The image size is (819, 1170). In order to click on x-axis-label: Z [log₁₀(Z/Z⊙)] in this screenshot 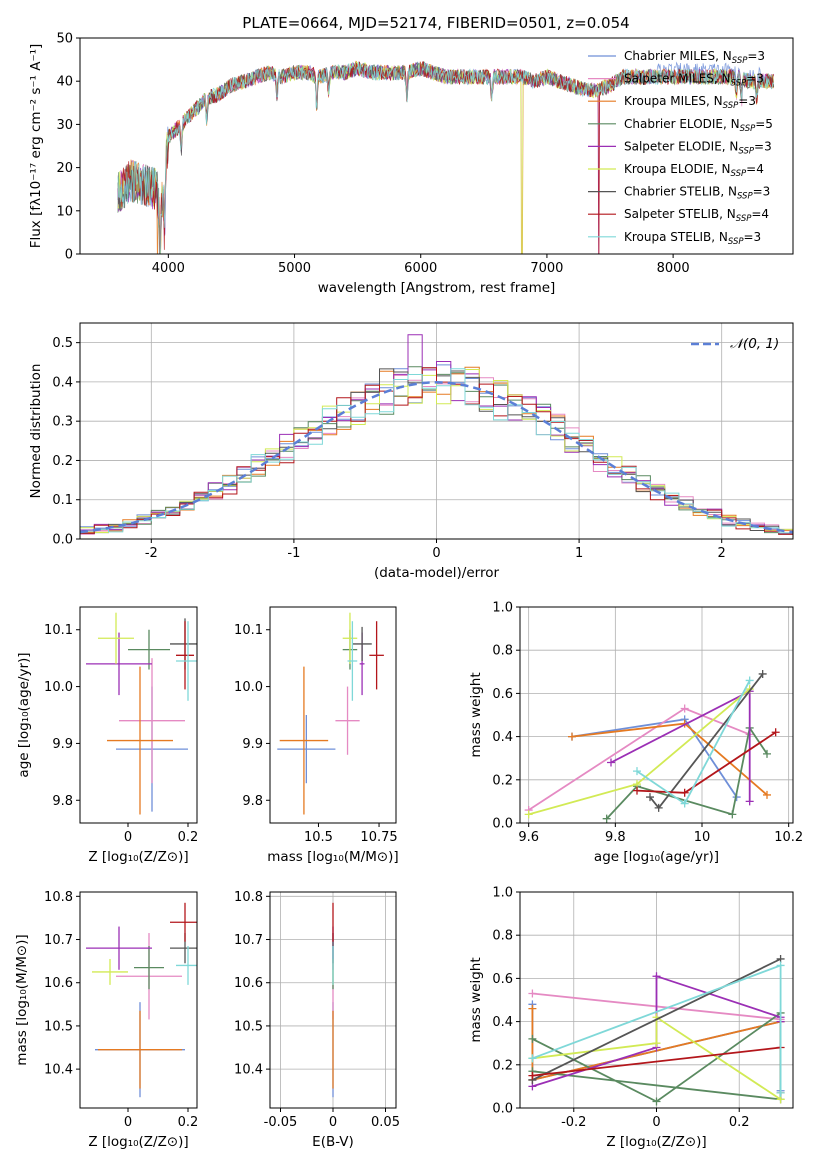, I will do `click(656, 1142)`.